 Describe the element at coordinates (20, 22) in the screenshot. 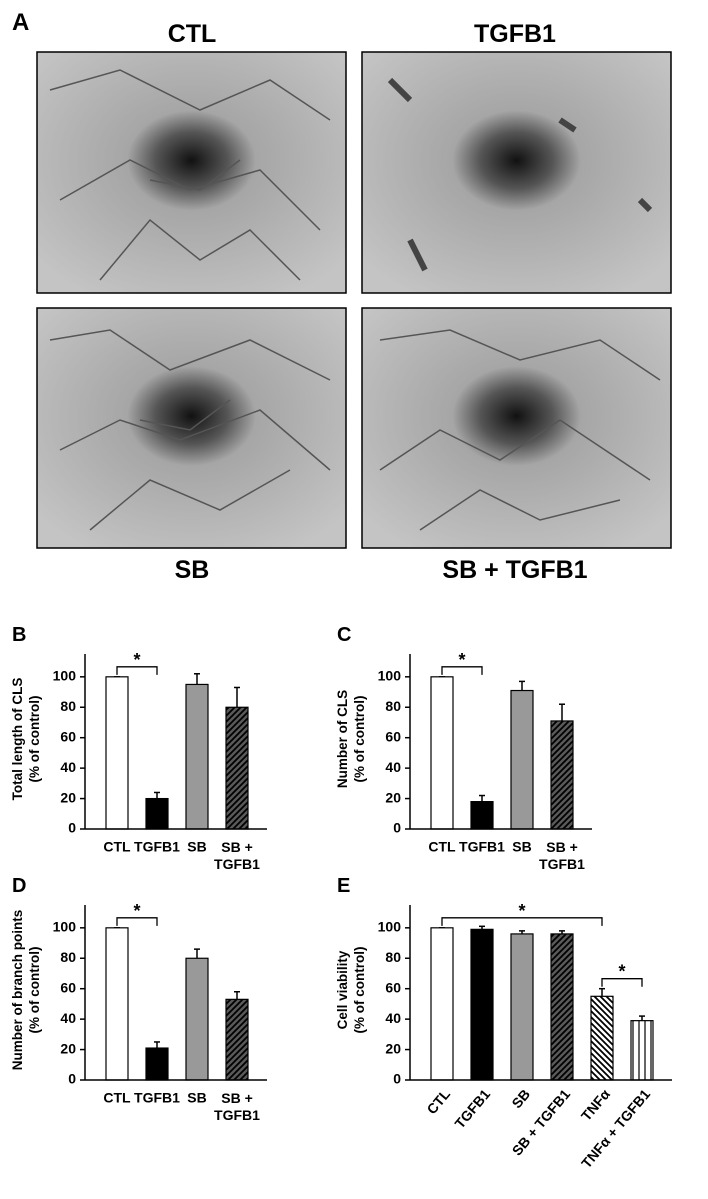

I see `panel-label: A` at that location.